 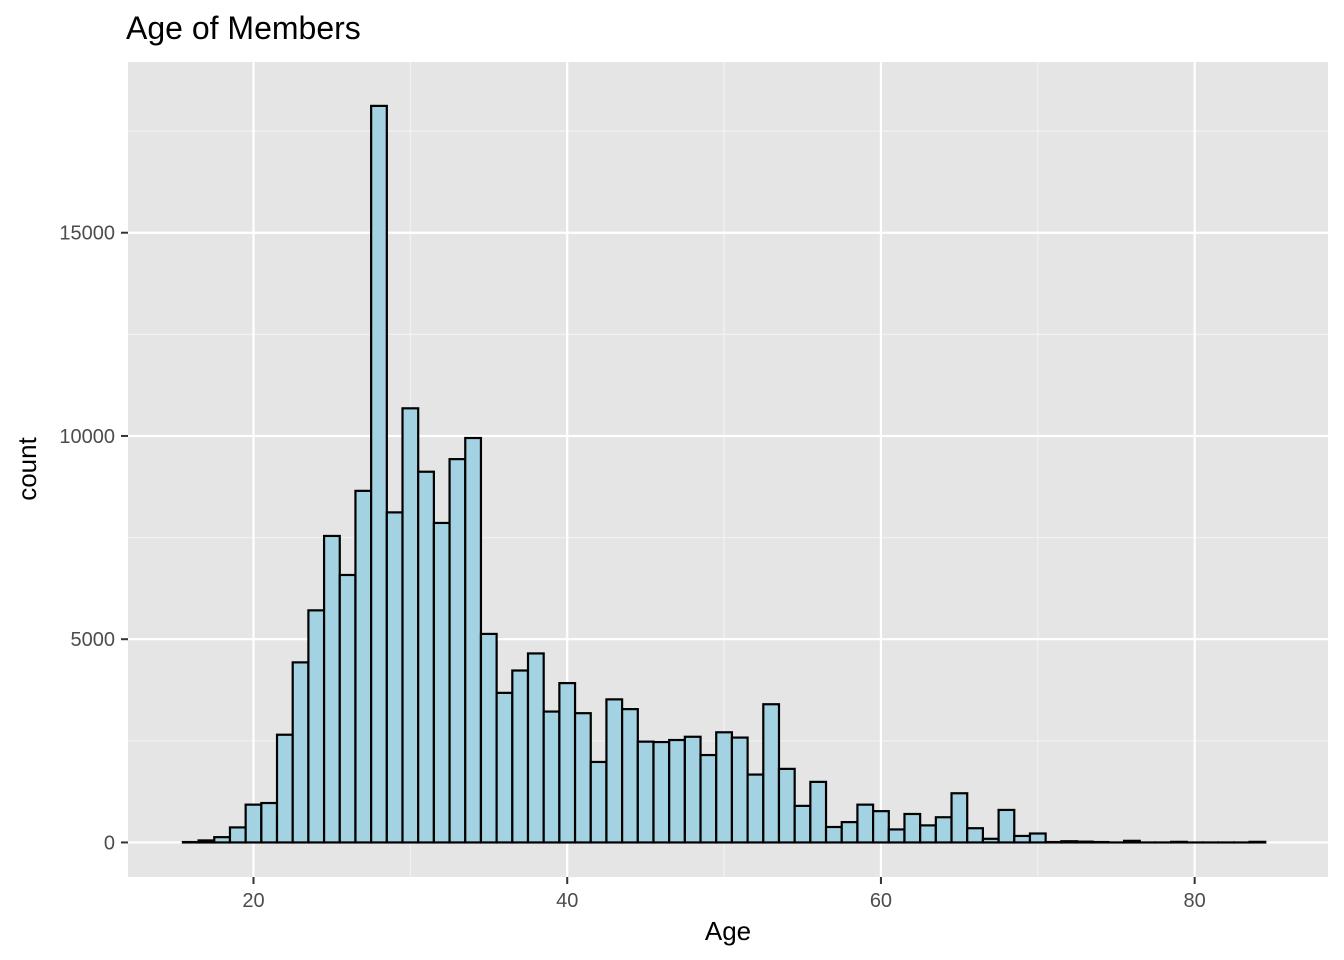 What do you see at coordinates (27, 468) in the screenshot?
I see `y-axis-title: count` at bounding box center [27, 468].